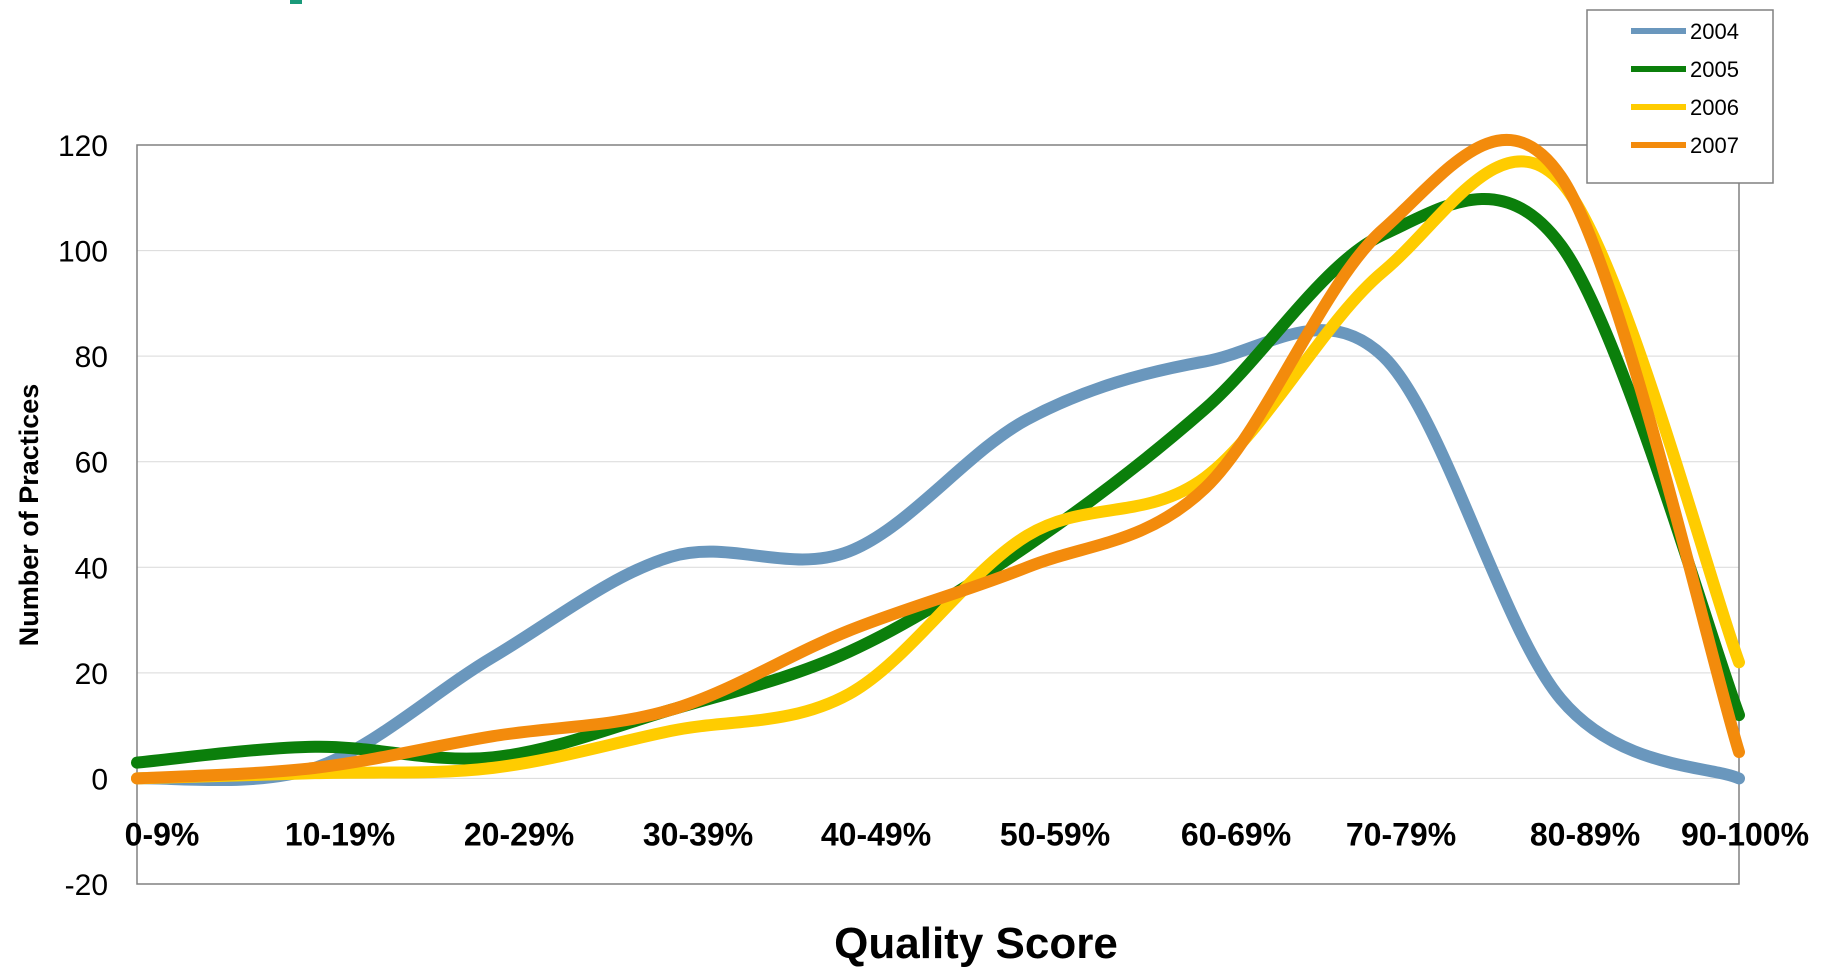  Describe the element at coordinates (1055, 834) in the screenshot. I see `x-category-label: 50-59%` at that location.